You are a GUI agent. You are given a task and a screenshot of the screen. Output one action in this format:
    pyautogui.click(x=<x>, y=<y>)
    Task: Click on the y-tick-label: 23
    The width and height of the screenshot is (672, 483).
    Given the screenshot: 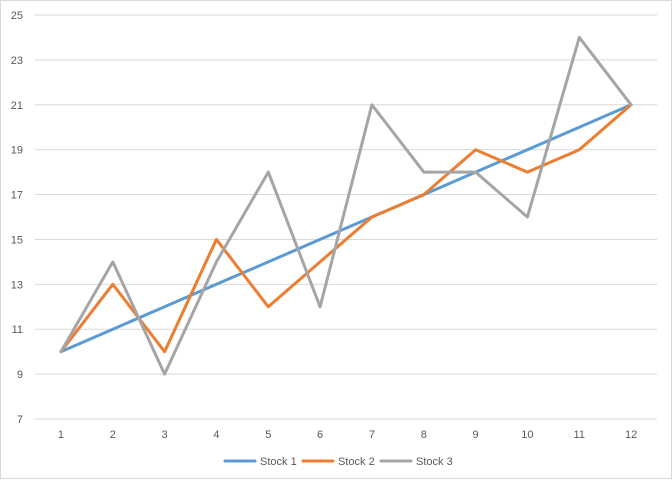 What is the action you would take?
    pyautogui.click(x=17, y=61)
    